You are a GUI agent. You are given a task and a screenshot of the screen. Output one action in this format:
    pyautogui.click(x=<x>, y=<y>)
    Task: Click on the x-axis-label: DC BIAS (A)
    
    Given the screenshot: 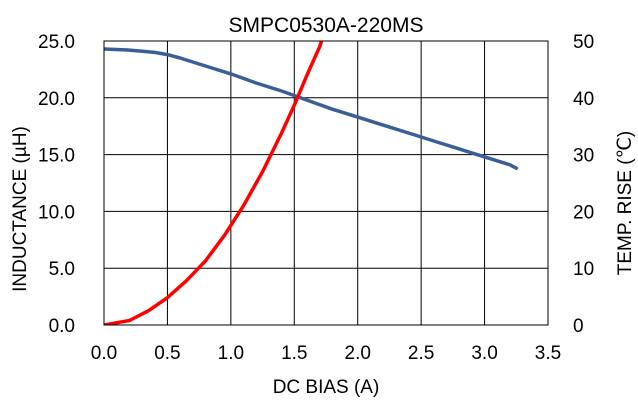 What is the action you would take?
    pyautogui.click(x=326, y=387)
    